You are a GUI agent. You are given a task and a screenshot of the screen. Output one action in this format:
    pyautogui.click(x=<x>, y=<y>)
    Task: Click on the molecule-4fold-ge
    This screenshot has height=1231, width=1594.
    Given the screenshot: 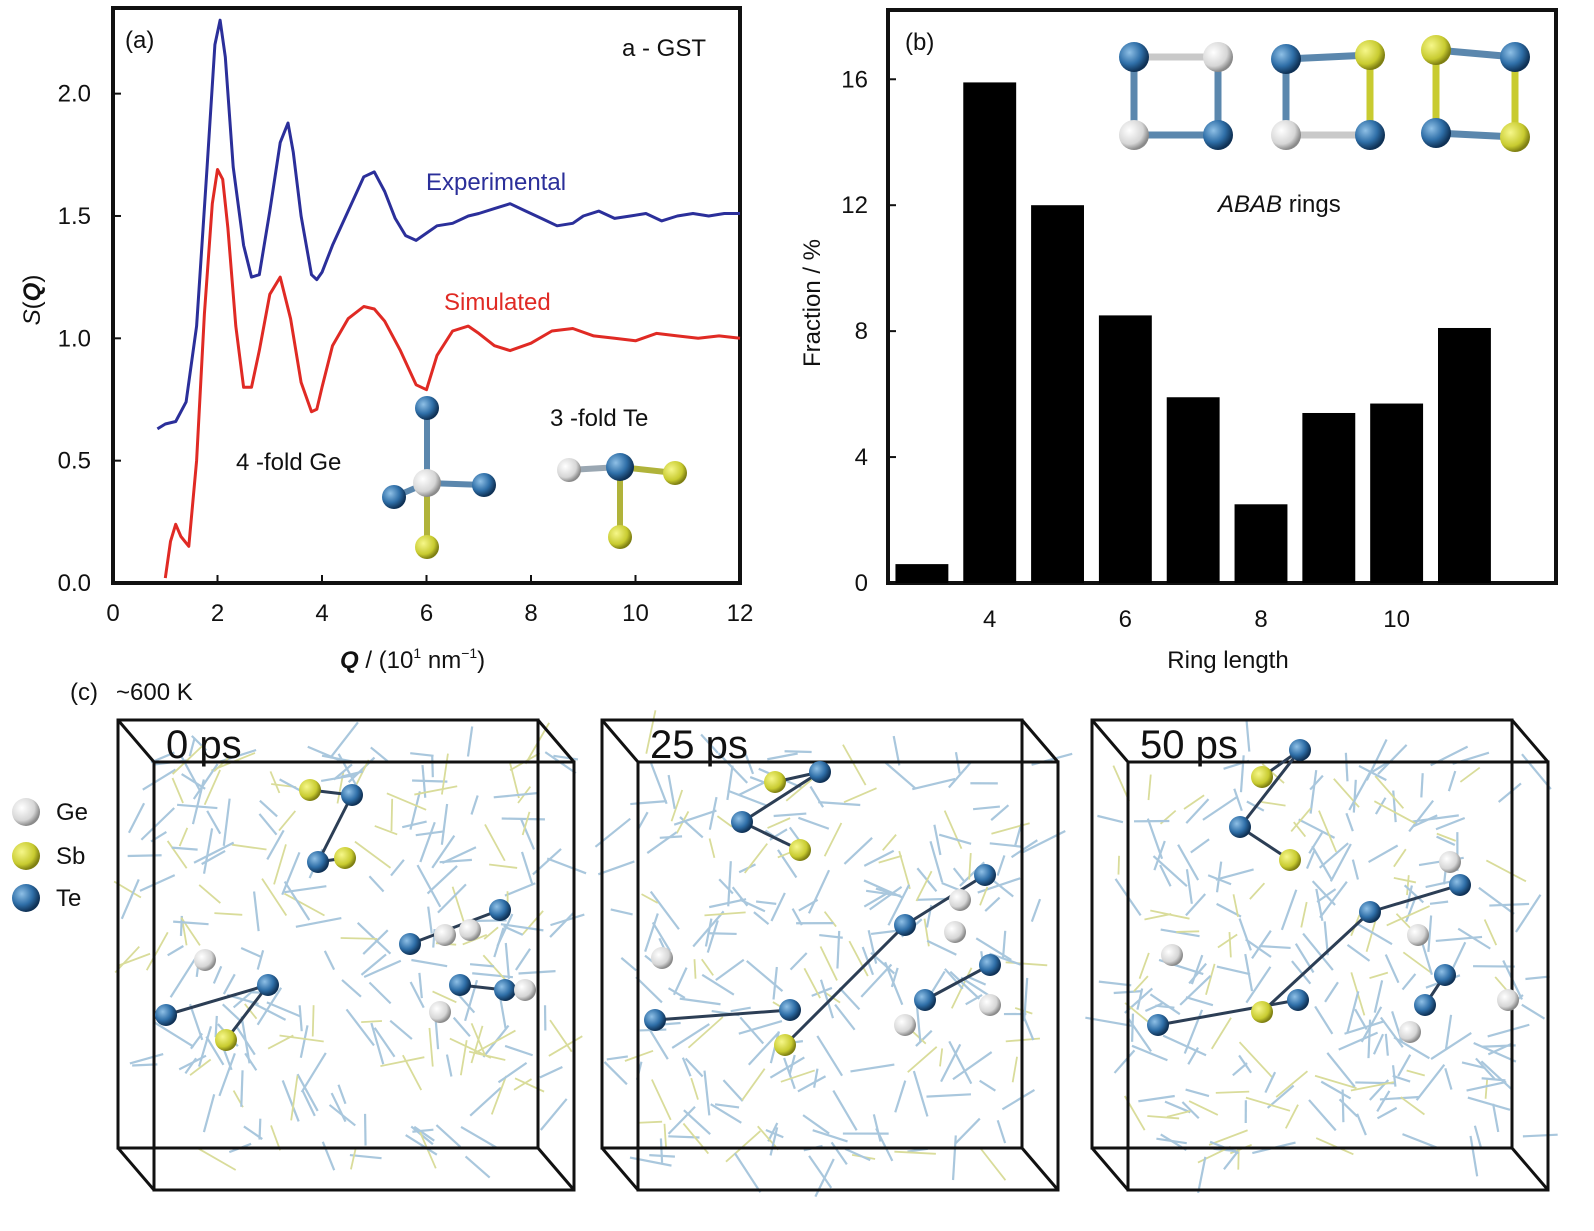 What is the action you would take?
    pyautogui.click(x=439, y=477)
    